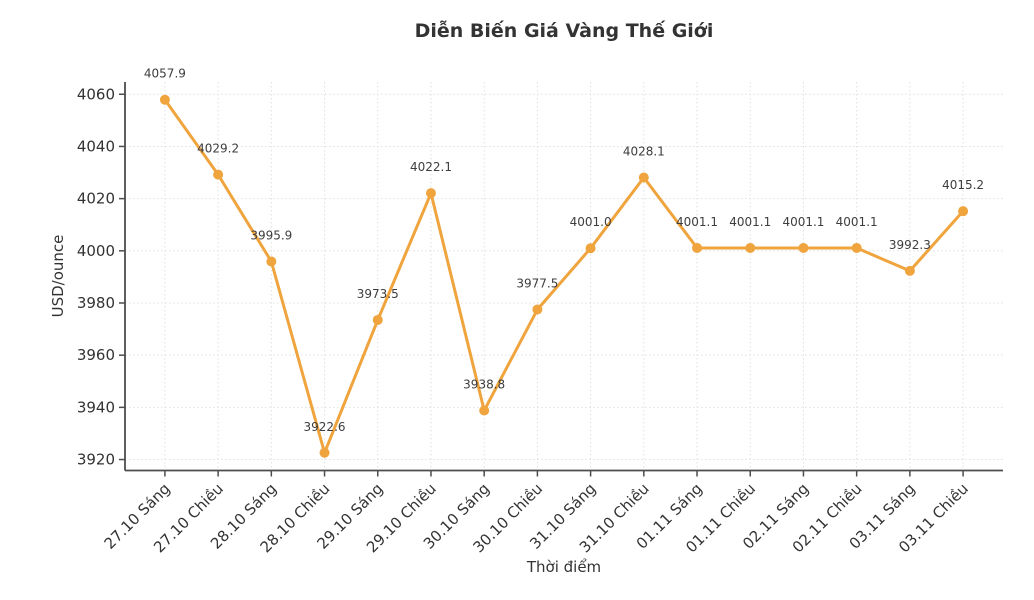 The height and width of the screenshot is (600, 1034). Describe the element at coordinates (910, 245) in the screenshot. I see `data-point-label: 3992.3` at that location.